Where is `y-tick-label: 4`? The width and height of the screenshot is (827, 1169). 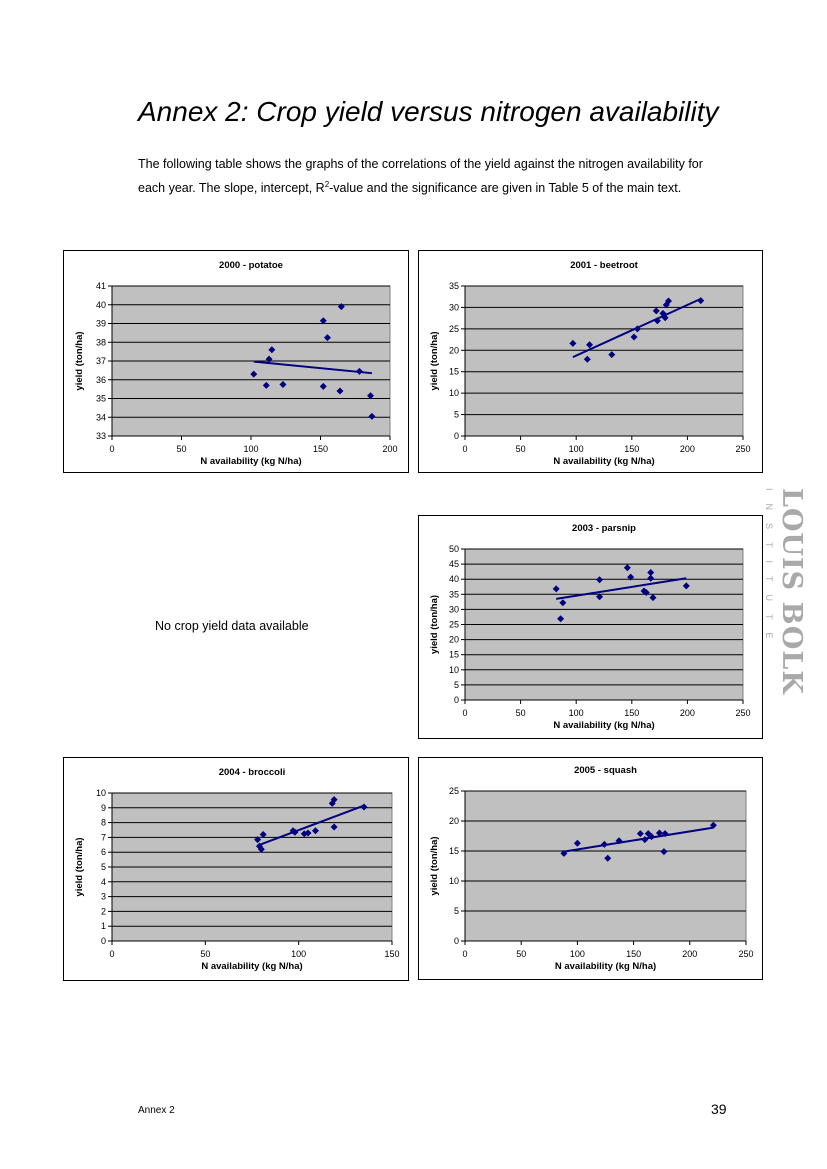 y-tick-label: 4 is located at coordinates (103, 882).